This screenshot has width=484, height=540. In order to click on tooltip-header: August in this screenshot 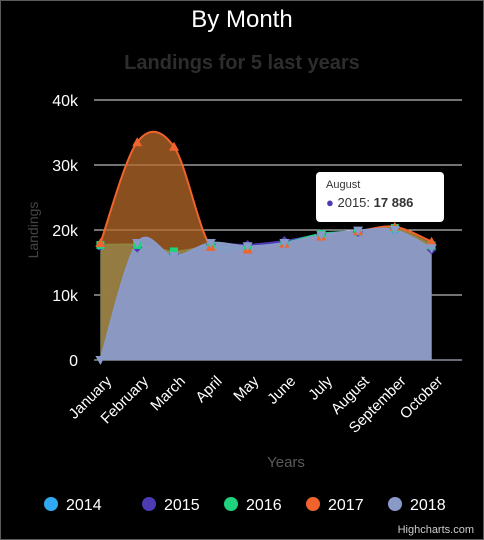, I will do `click(343, 185)`.